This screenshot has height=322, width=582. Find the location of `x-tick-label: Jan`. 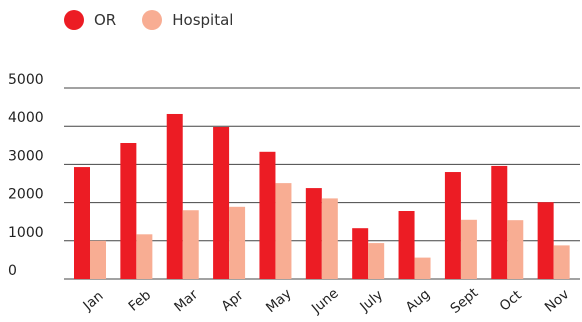

x-tick-label: Jan is located at coordinates (93, 301).